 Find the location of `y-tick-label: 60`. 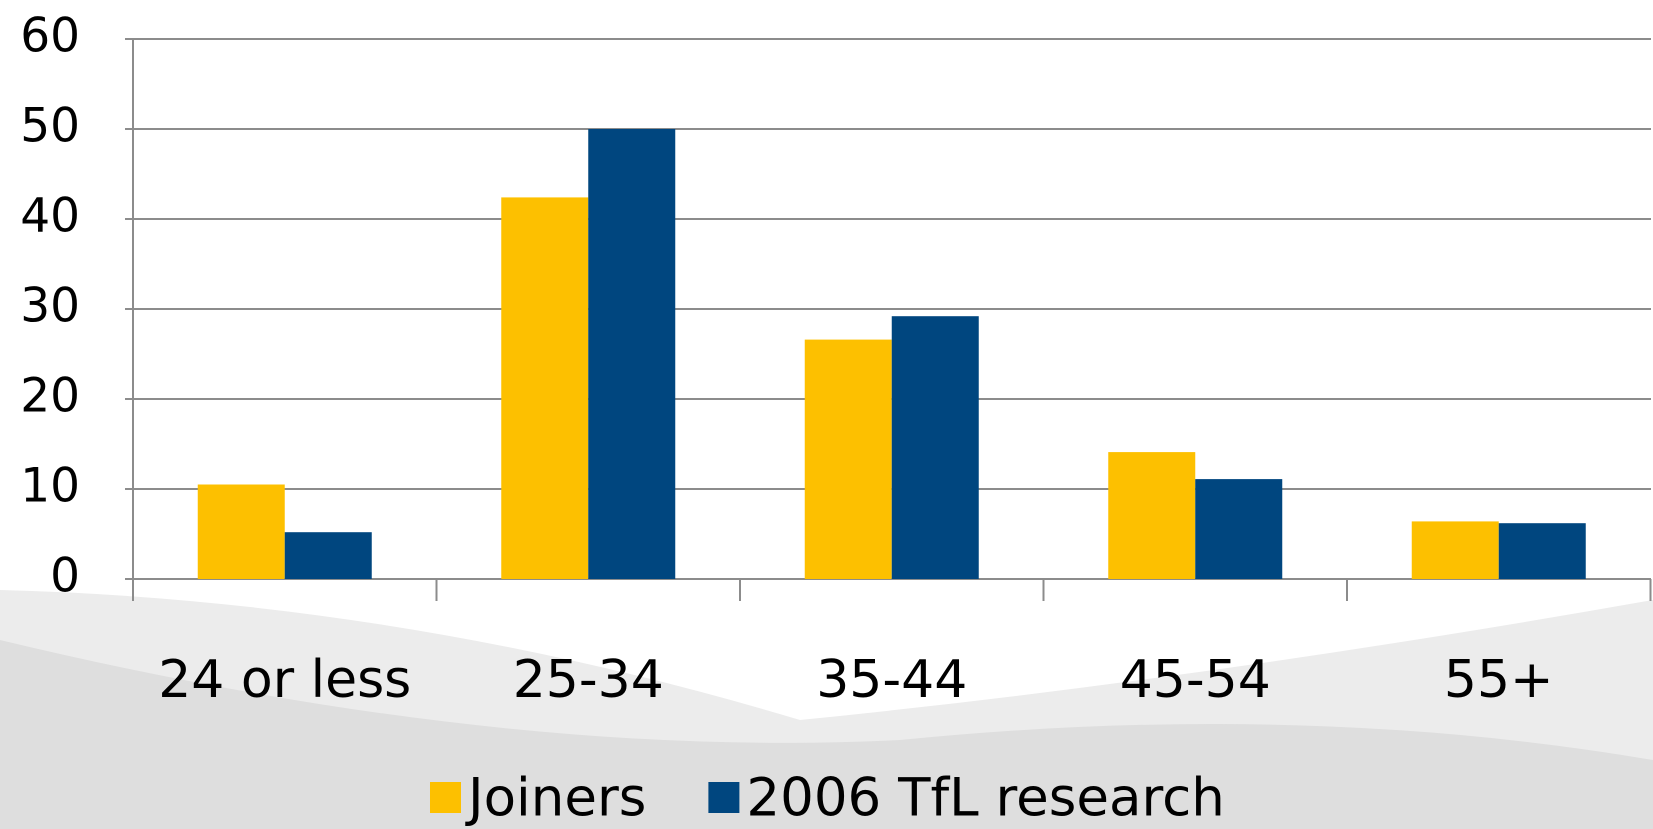

y-tick-label: 60 is located at coordinates (50, 36).